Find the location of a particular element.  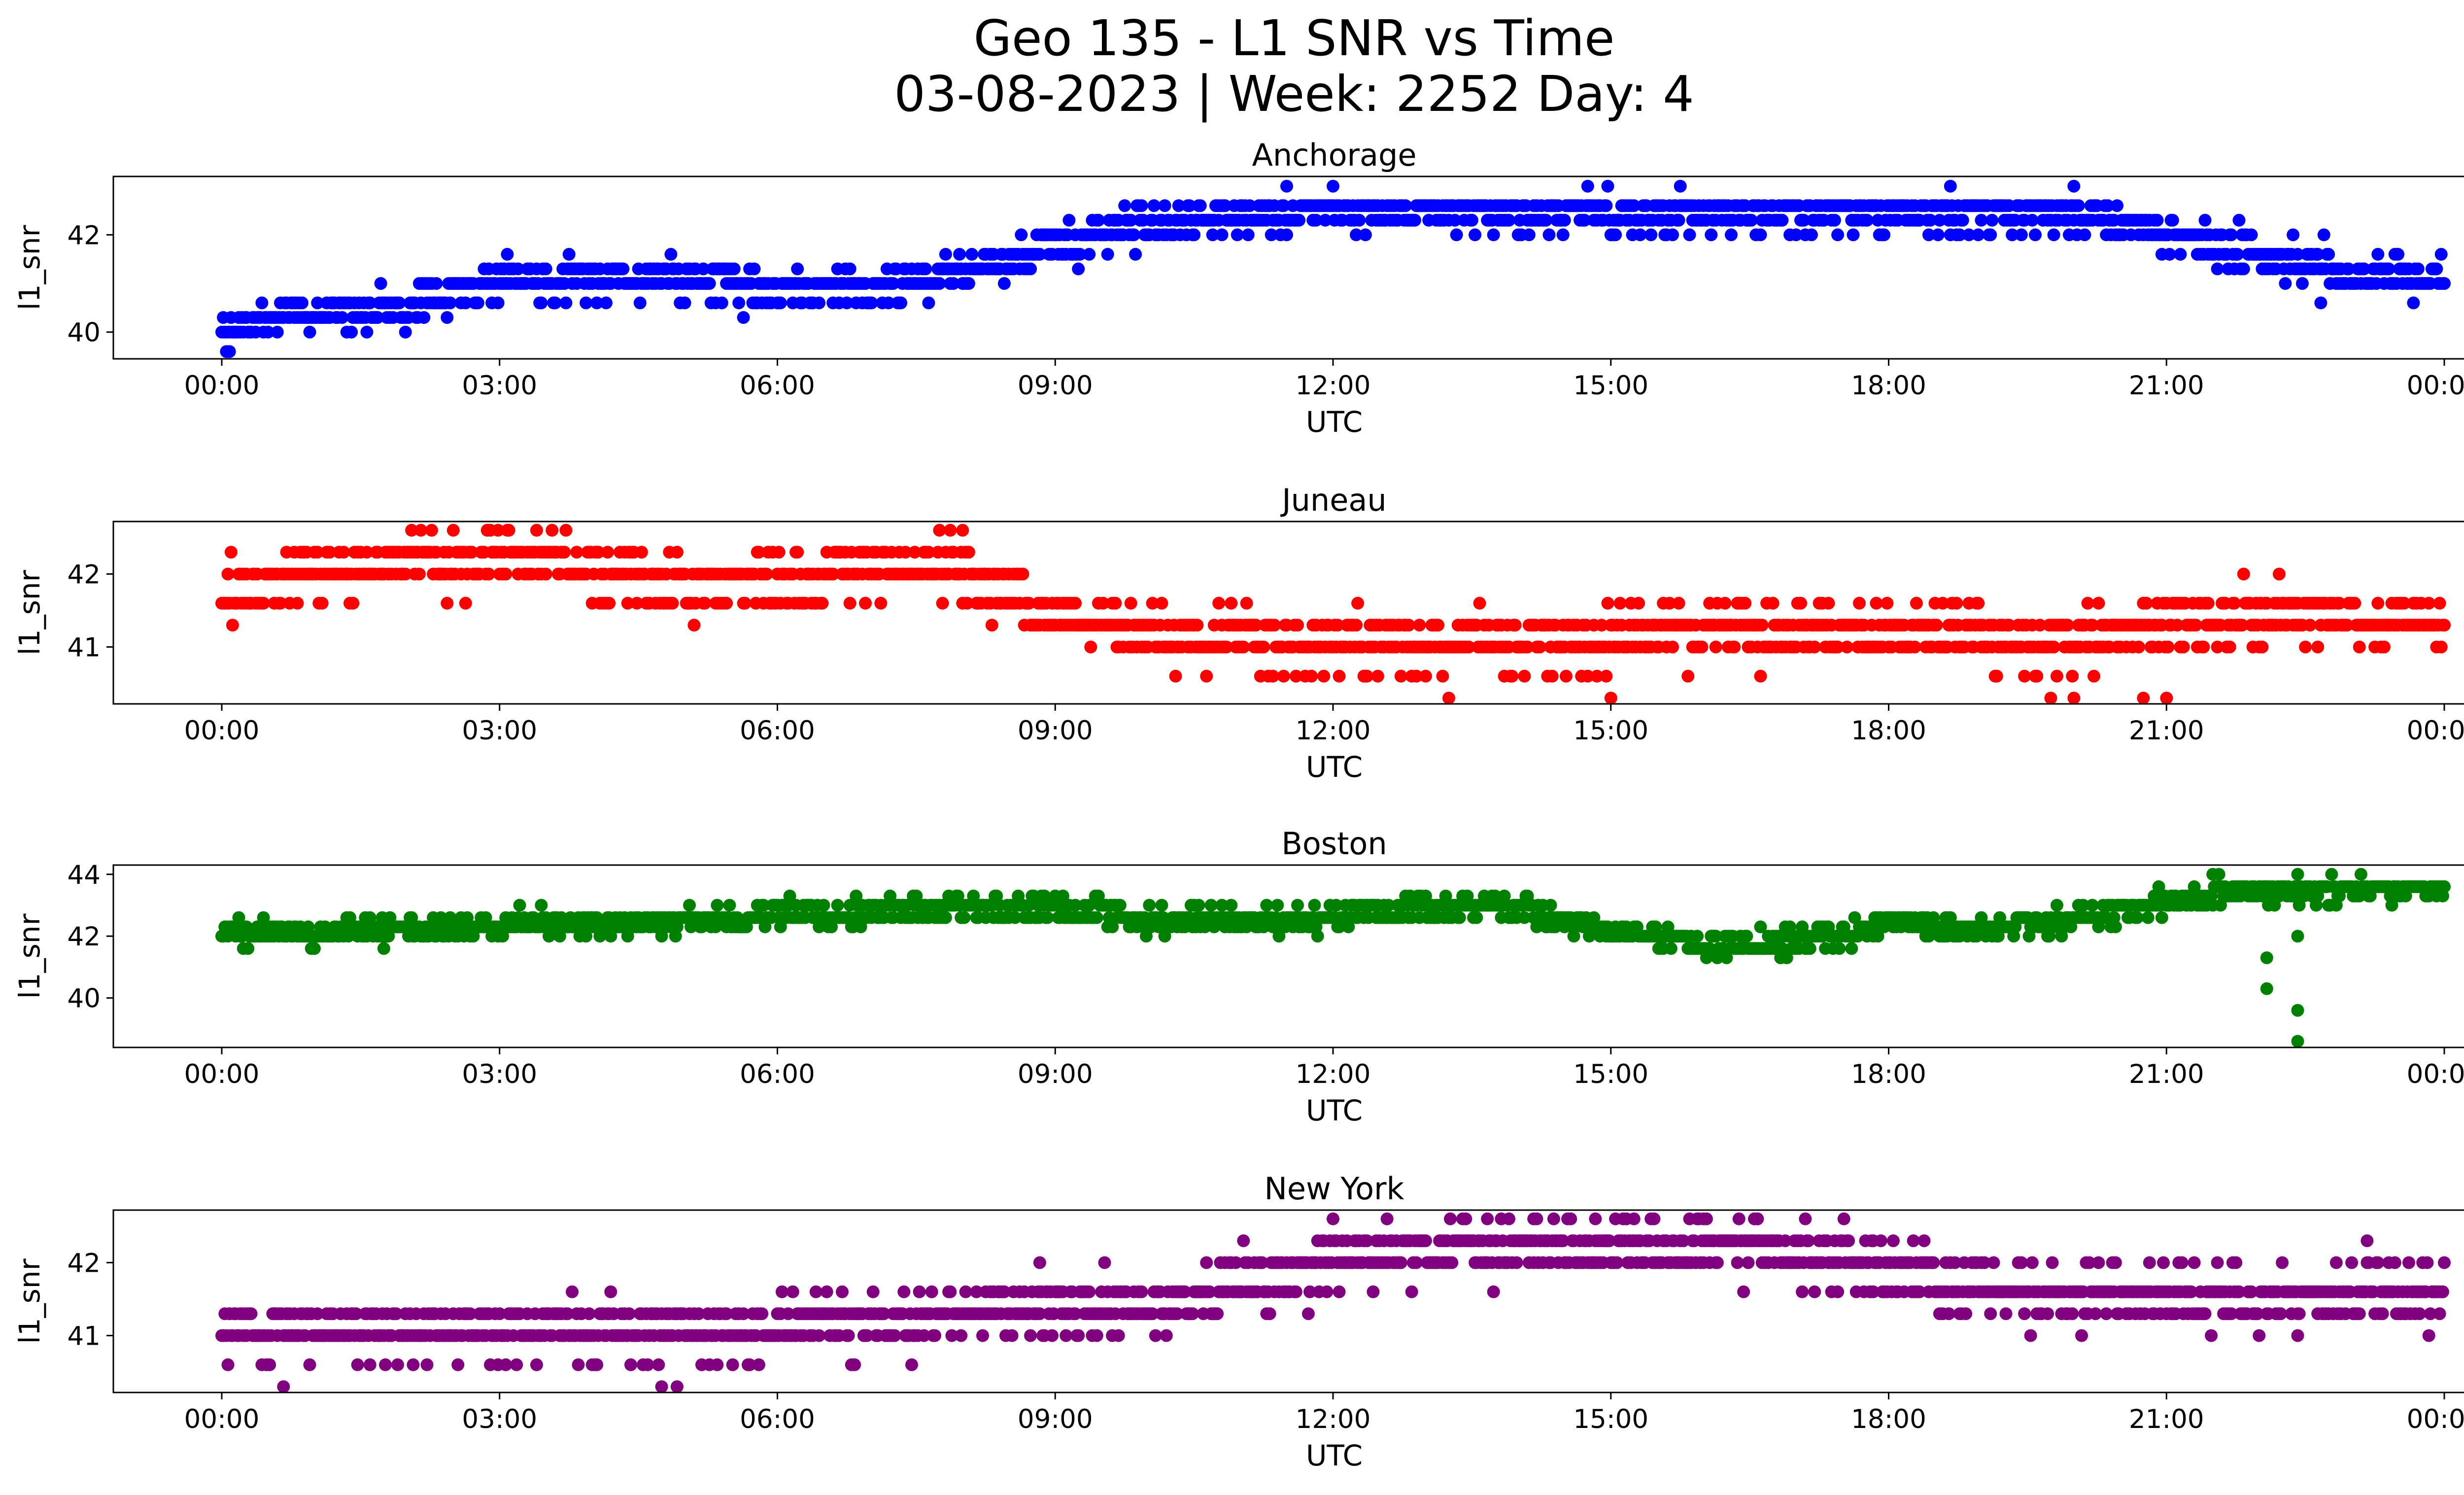

x-tick-label: 00:00 is located at coordinates (2435, 1074).